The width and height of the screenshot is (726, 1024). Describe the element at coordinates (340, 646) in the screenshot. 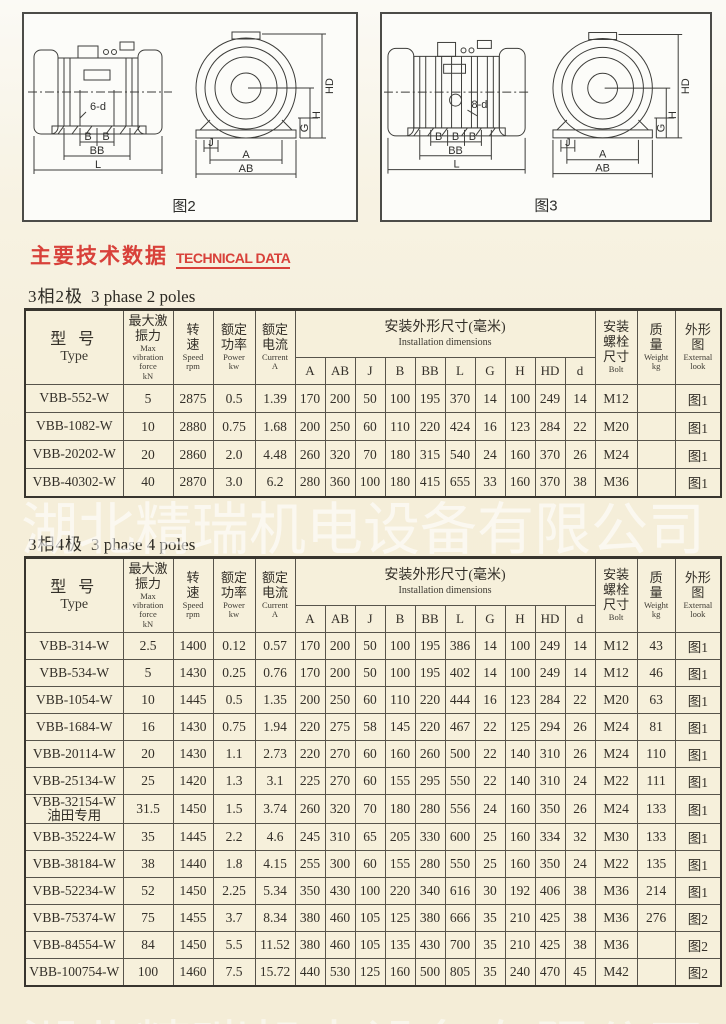

I see `value-cell: 200` at that location.